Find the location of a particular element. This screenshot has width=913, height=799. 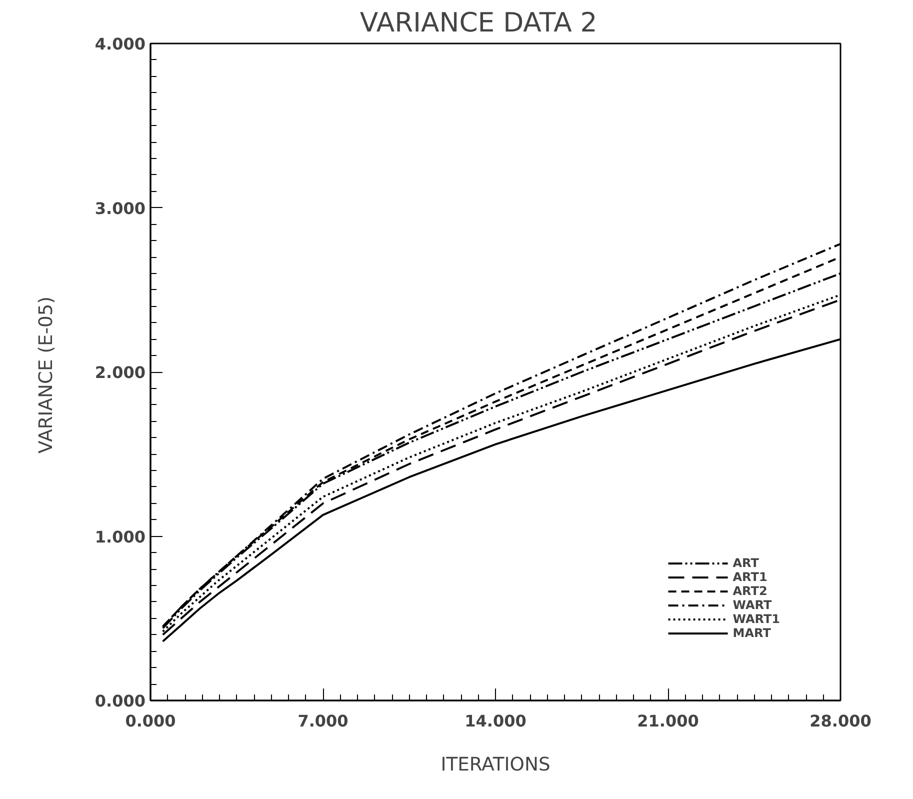

y-tick-label: 0.000 is located at coordinates (120, 701).